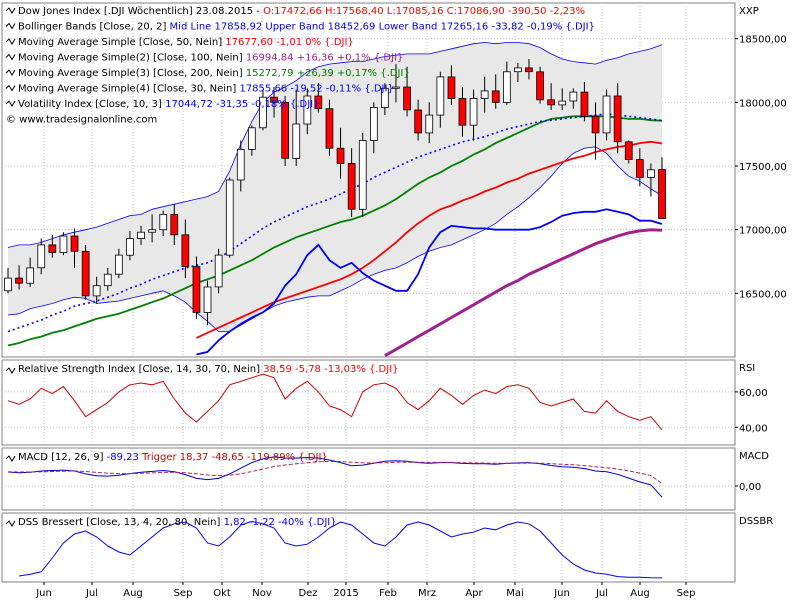  What do you see at coordinates (325, 58) in the screenshot?
I see `legend-row-part: 16994,84 +16,36 +0,1% {.DJI}` at bounding box center [325, 58].